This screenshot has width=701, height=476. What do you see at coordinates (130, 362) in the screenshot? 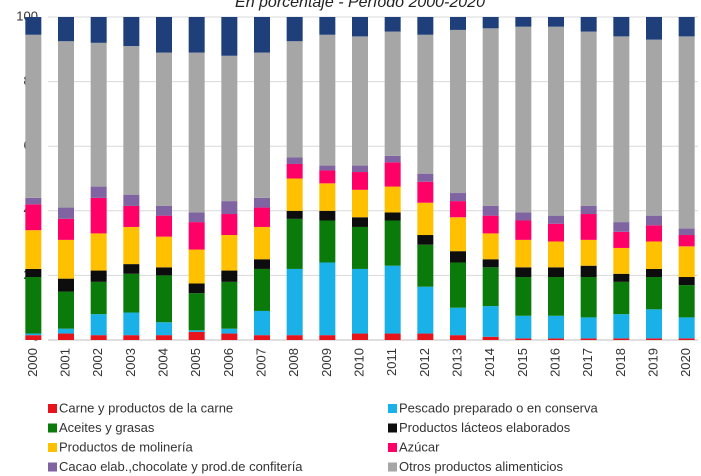
I see `x-tick-label: 2003` at bounding box center [130, 362].